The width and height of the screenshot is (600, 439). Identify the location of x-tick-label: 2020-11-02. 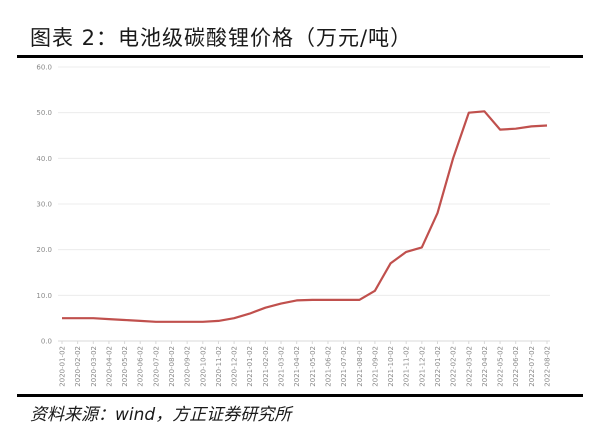
(219, 366).